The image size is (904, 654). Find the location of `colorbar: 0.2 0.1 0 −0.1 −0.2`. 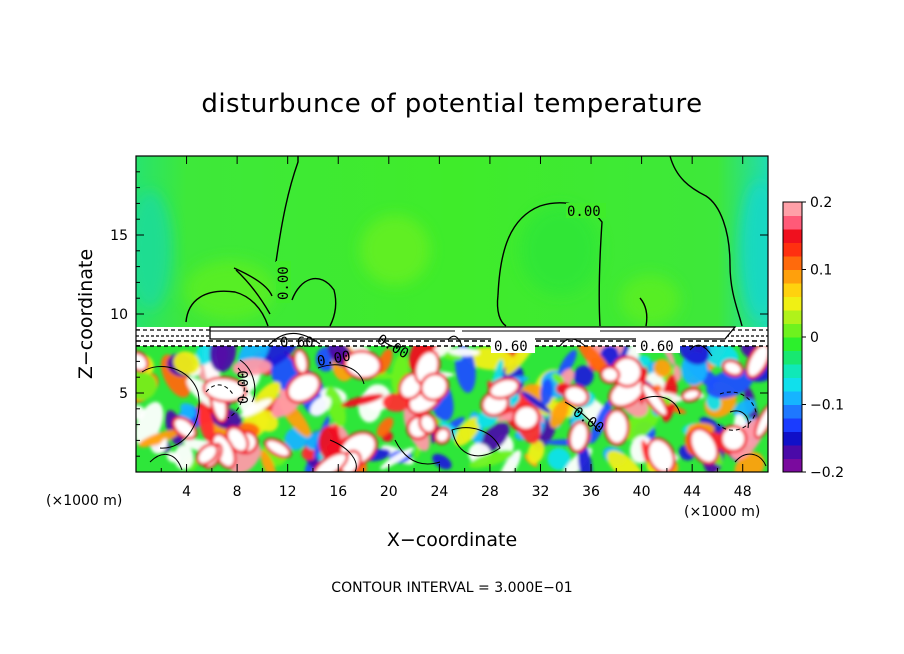

colorbar: 0.2 0.1 0 −0.1 −0.2 is located at coordinates (813, 338).